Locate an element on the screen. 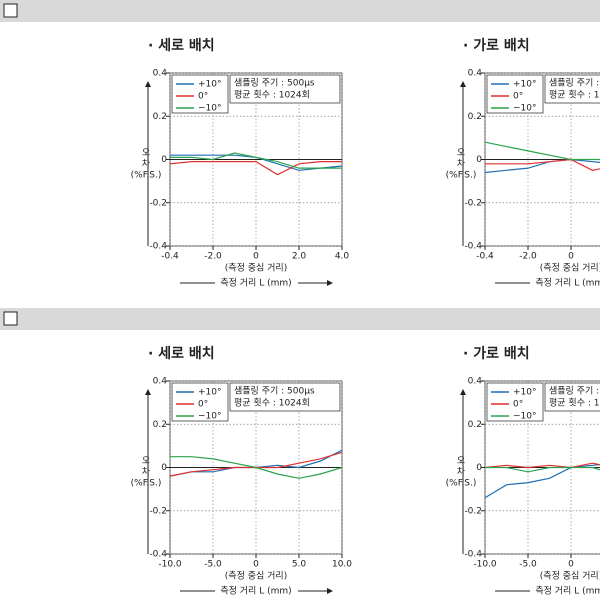 The height and width of the screenshot is (604, 600). x-tick-label: 2.0 is located at coordinates (299, 257).